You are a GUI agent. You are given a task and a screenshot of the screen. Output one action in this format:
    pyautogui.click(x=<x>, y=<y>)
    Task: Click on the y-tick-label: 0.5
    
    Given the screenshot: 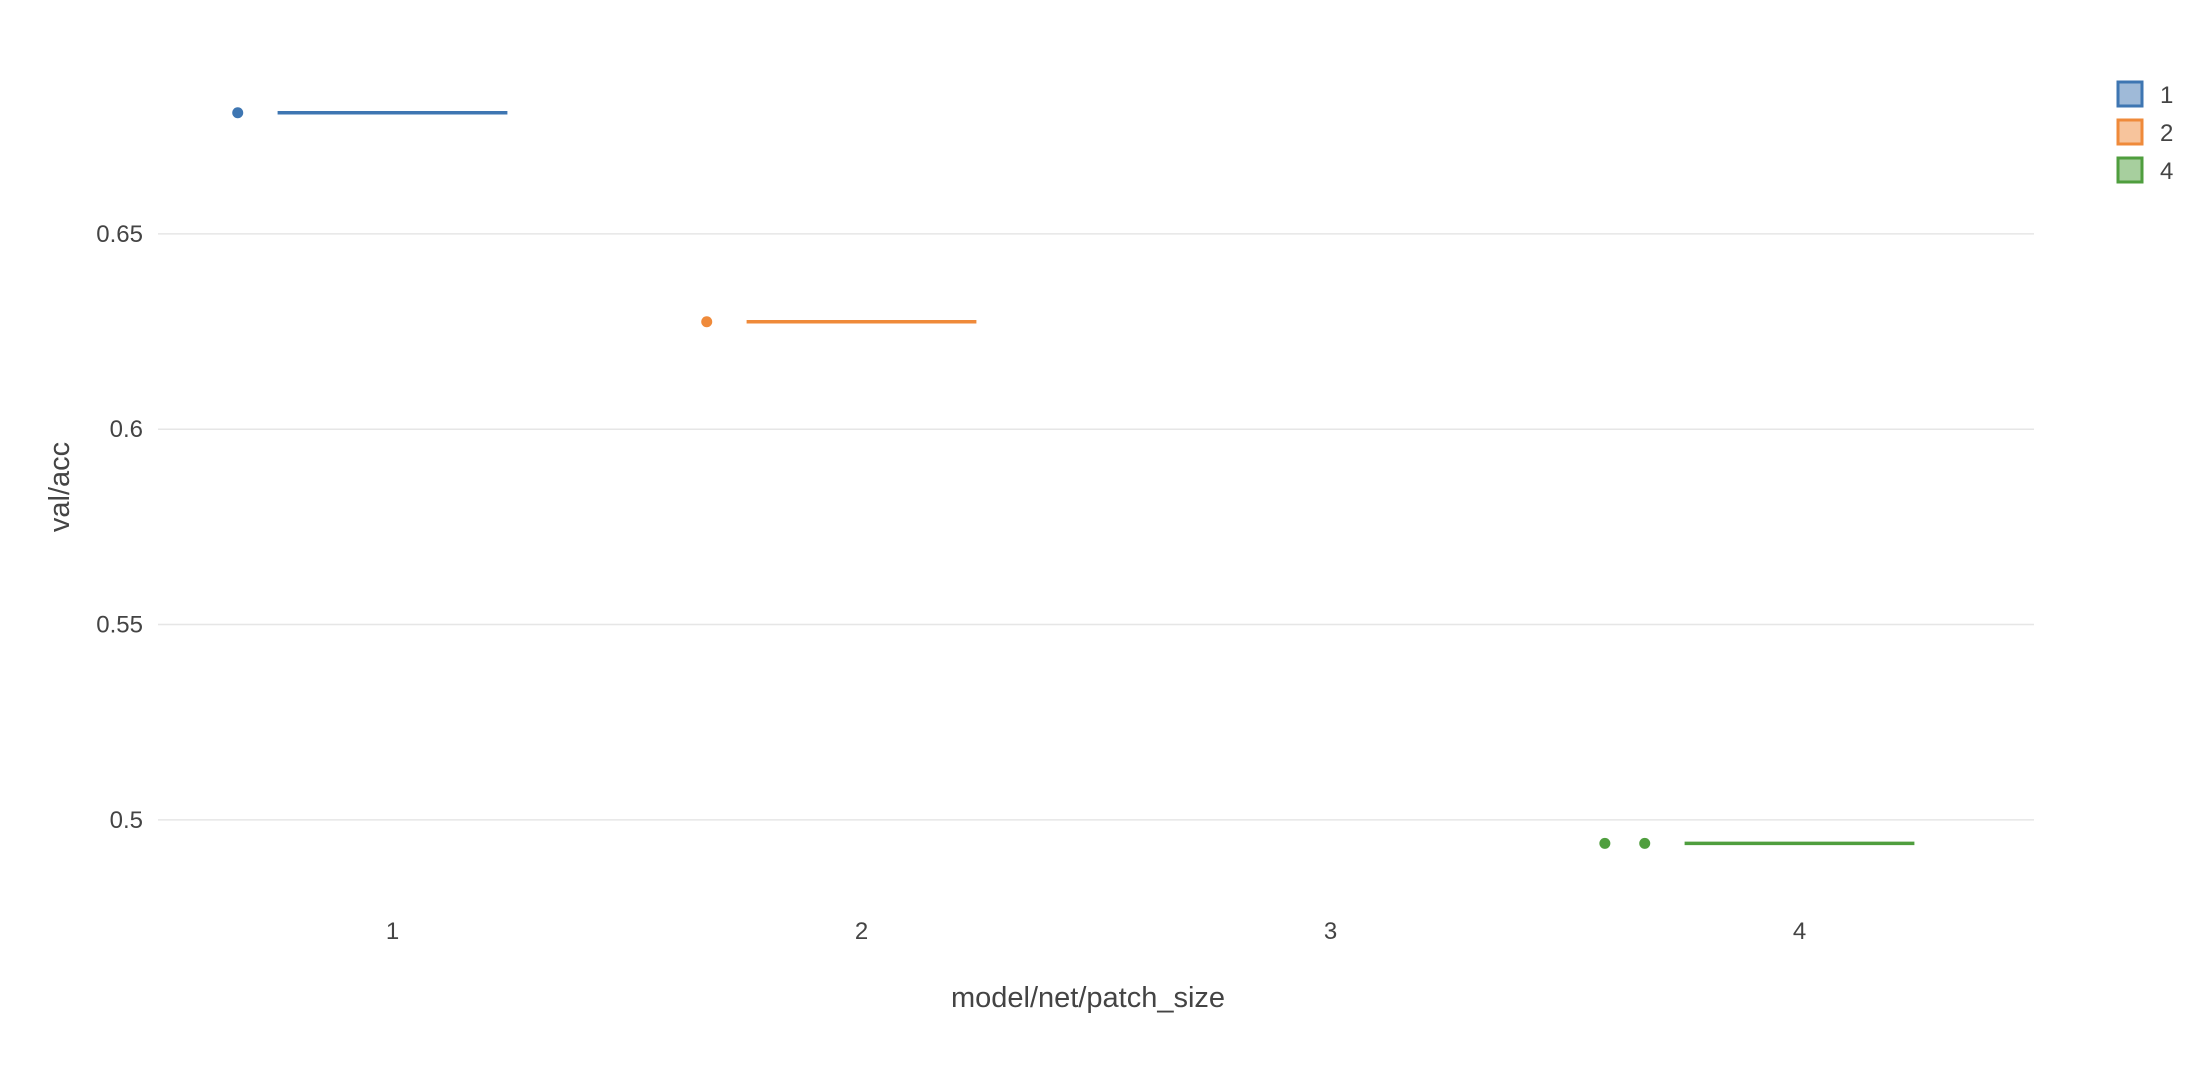 What is the action you would take?
    pyautogui.click(x=126, y=820)
    